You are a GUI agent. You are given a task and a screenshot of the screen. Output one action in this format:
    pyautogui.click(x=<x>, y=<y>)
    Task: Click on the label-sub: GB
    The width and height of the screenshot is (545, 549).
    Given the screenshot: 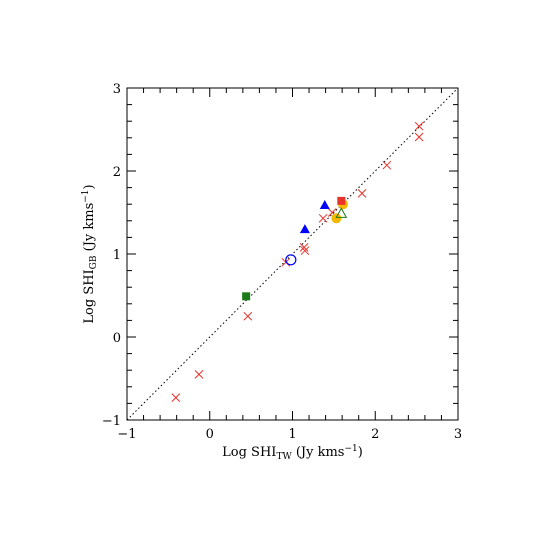 What is the action you would take?
    pyautogui.click(x=94, y=262)
    